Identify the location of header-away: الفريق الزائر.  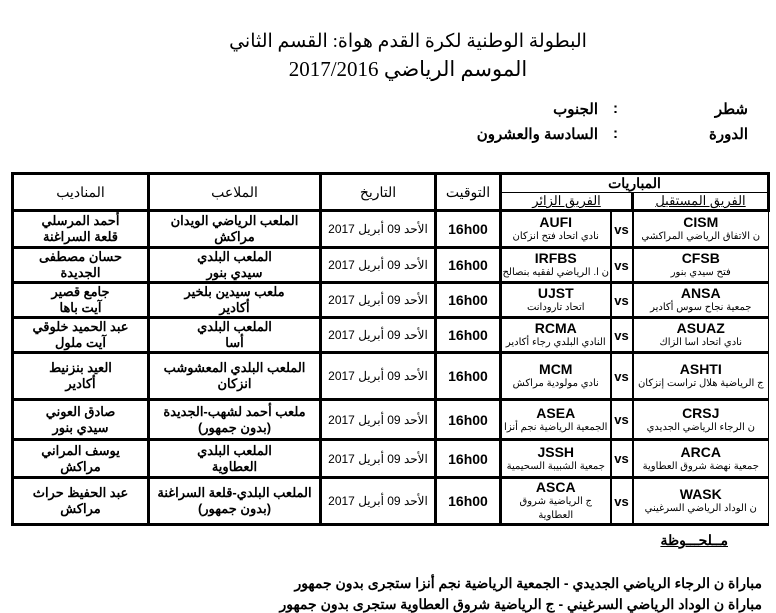
(566, 202).